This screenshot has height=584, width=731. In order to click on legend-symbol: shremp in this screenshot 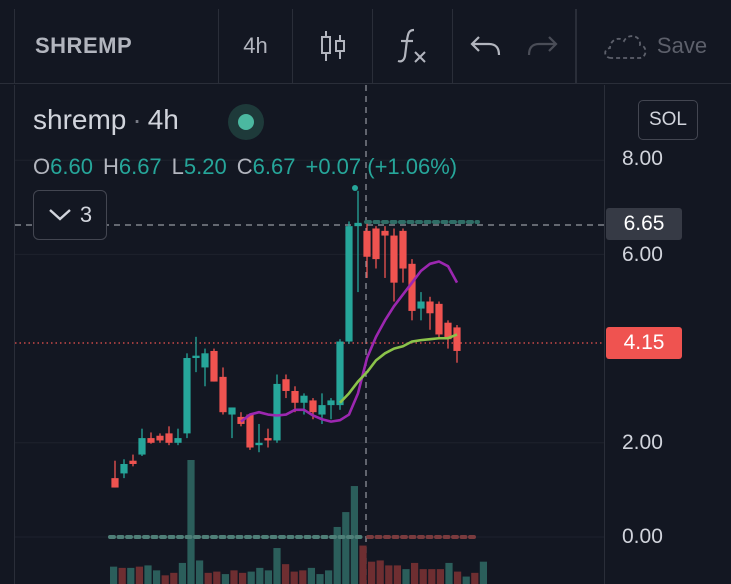, I will do `click(80, 119)`.